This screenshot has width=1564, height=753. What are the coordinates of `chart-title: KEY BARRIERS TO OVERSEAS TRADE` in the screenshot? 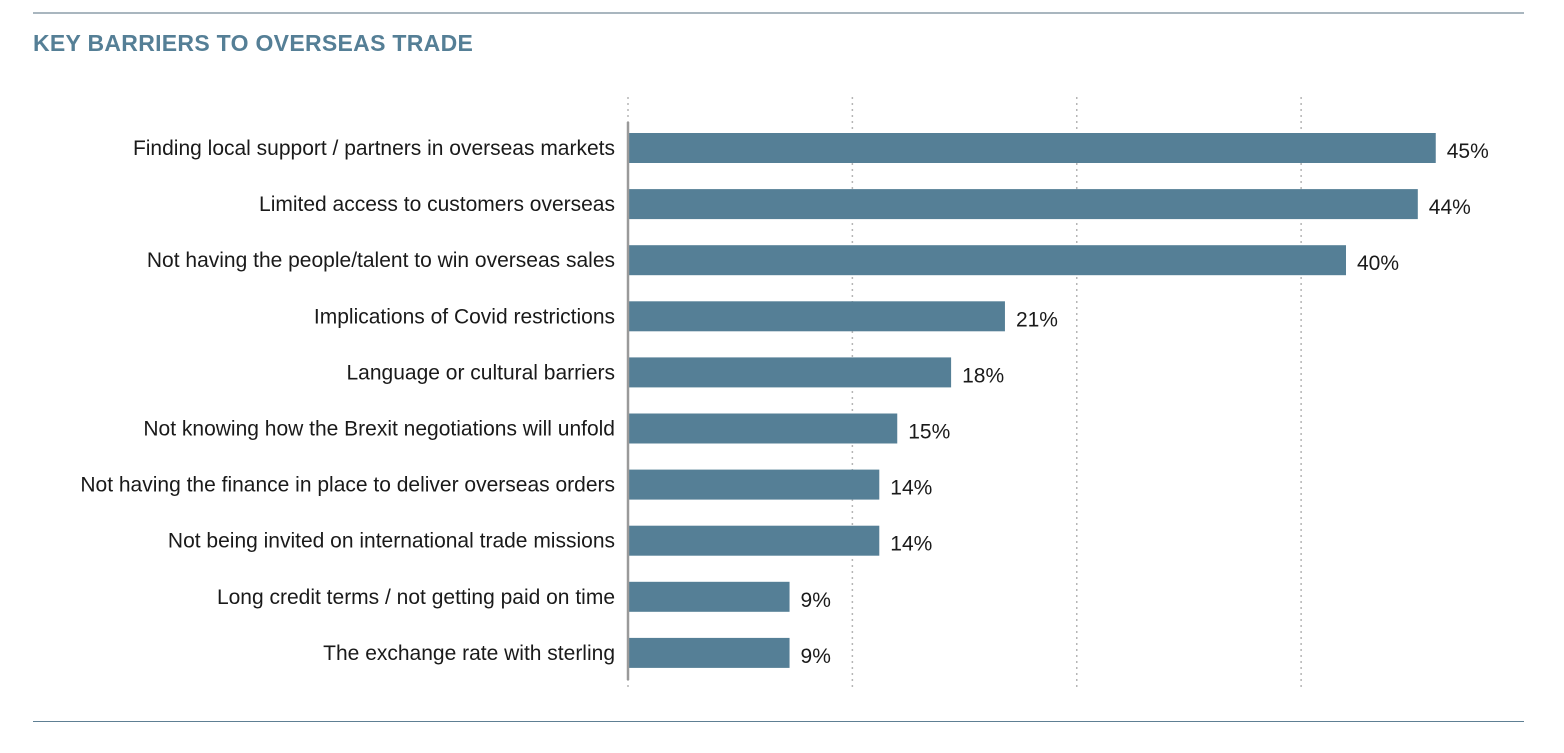 It's located at (253, 43).